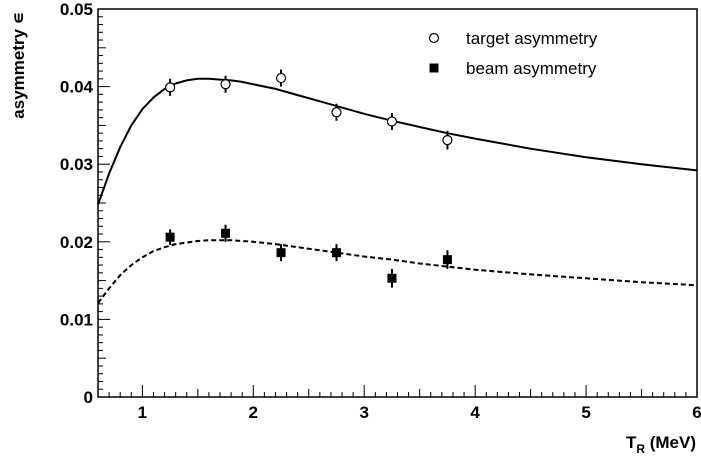  Describe the element at coordinates (531, 68) in the screenshot. I see `legend-label-beam: beam asymmetry` at that location.